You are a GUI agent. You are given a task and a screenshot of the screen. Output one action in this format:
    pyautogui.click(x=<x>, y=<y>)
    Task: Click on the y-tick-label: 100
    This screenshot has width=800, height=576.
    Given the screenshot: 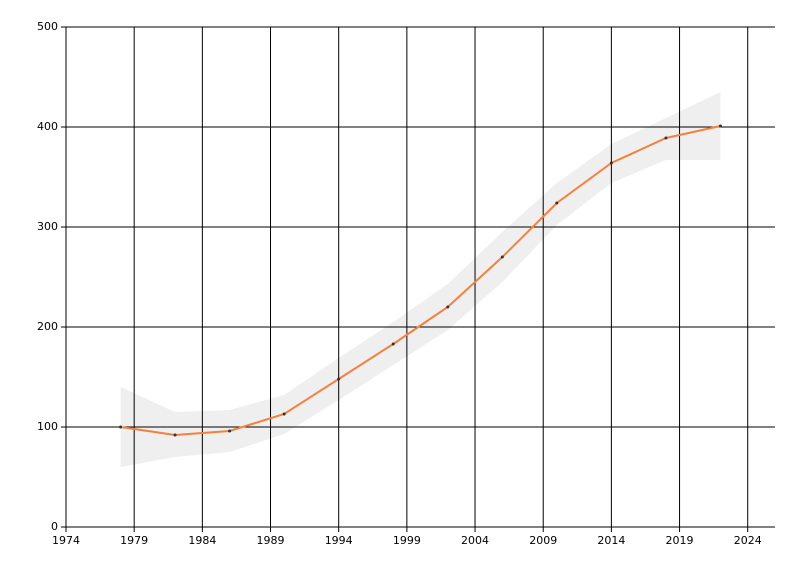 What is the action you would take?
    pyautogui.click(x=47, y=426)
    